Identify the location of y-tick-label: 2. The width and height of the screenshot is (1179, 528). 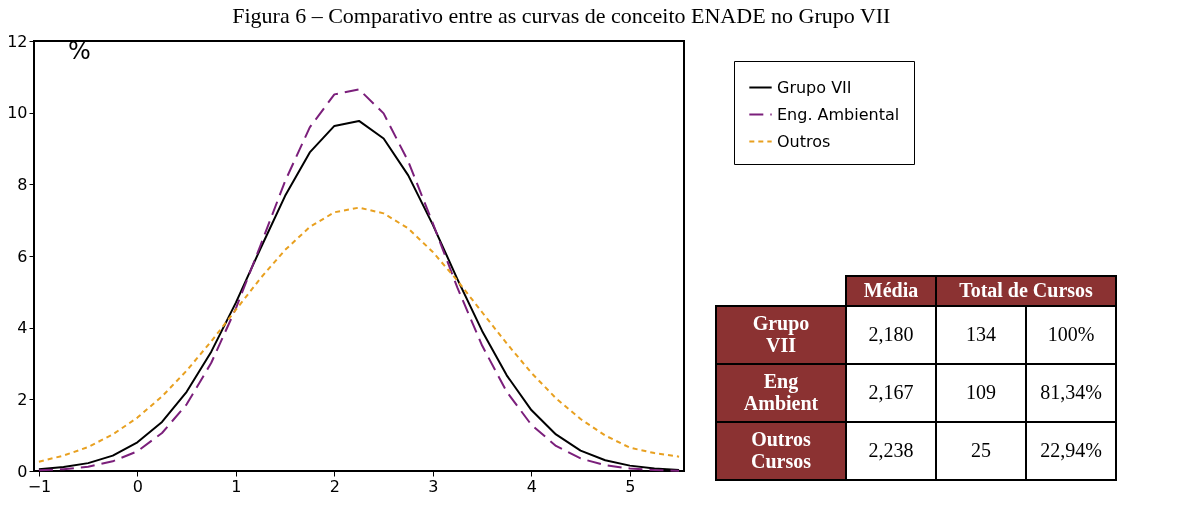
(22, 399).